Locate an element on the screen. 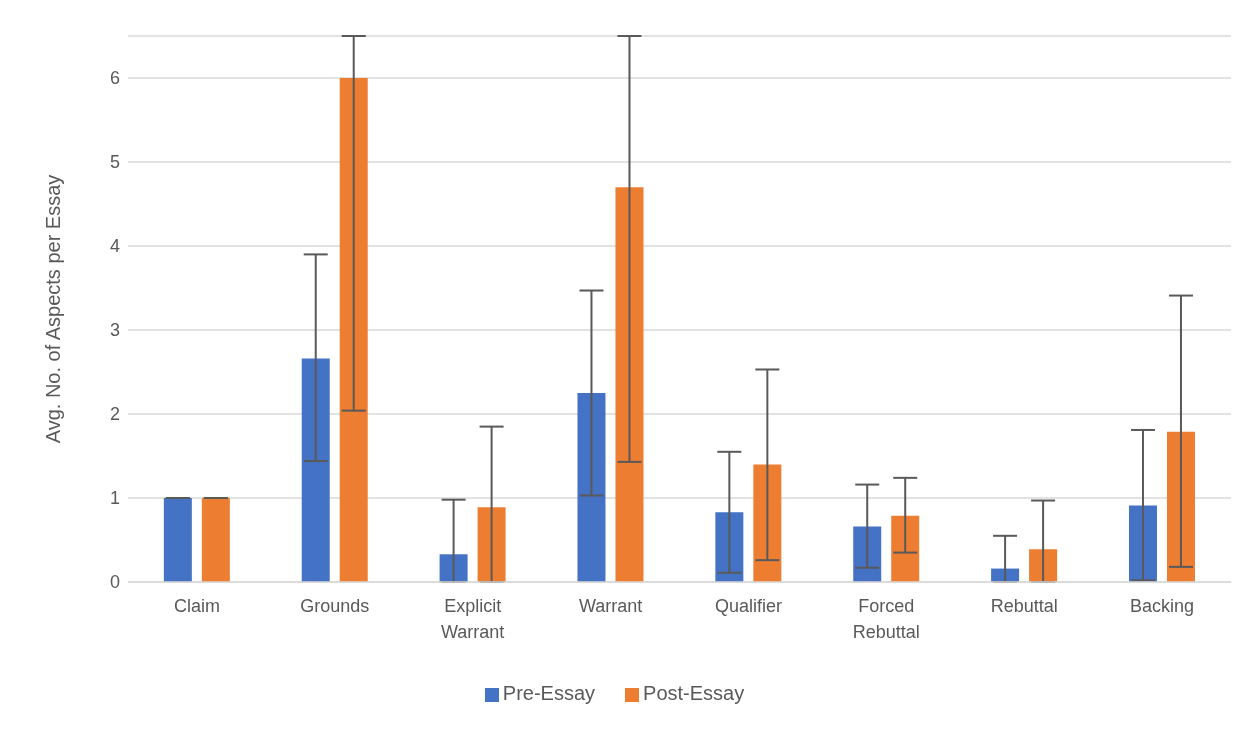 This screenshot has height=733, width=1244. y-tick-label: 5 is located at coordinates (114, 162).